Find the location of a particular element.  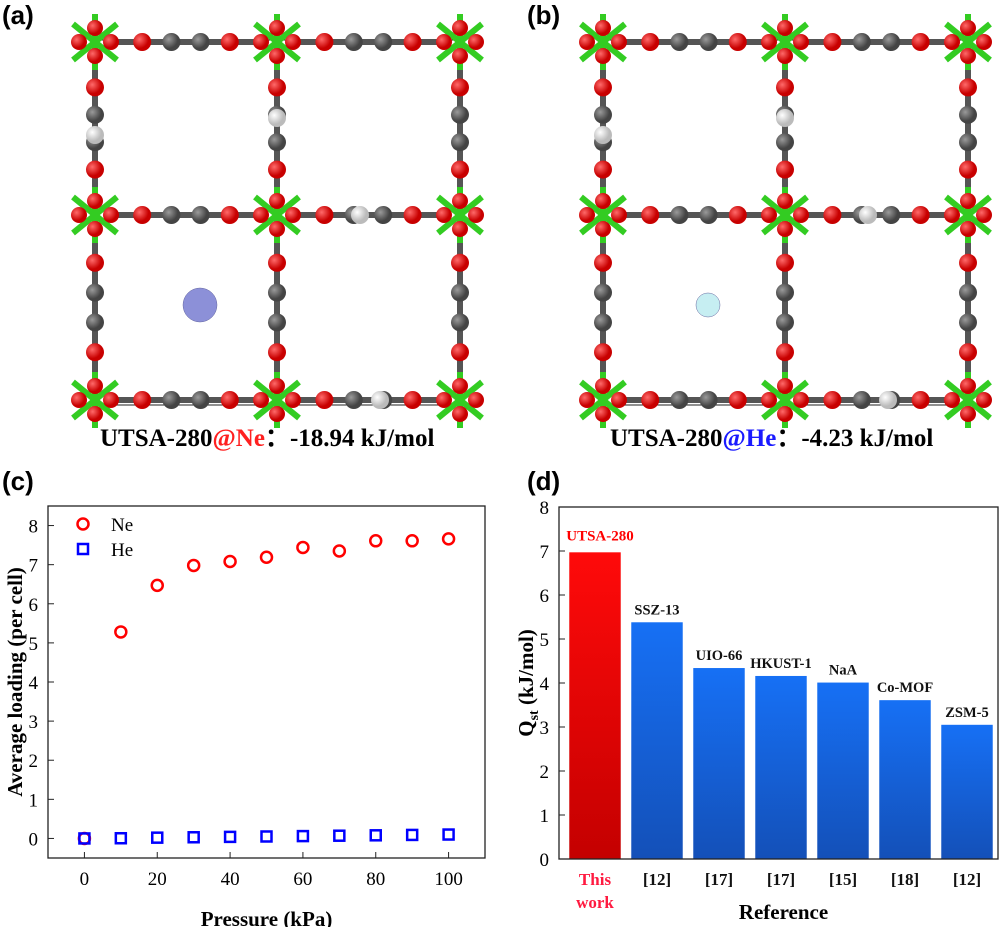

caption-a-energy: -18.94 kJ/mol is located at coordinates (362, 438).